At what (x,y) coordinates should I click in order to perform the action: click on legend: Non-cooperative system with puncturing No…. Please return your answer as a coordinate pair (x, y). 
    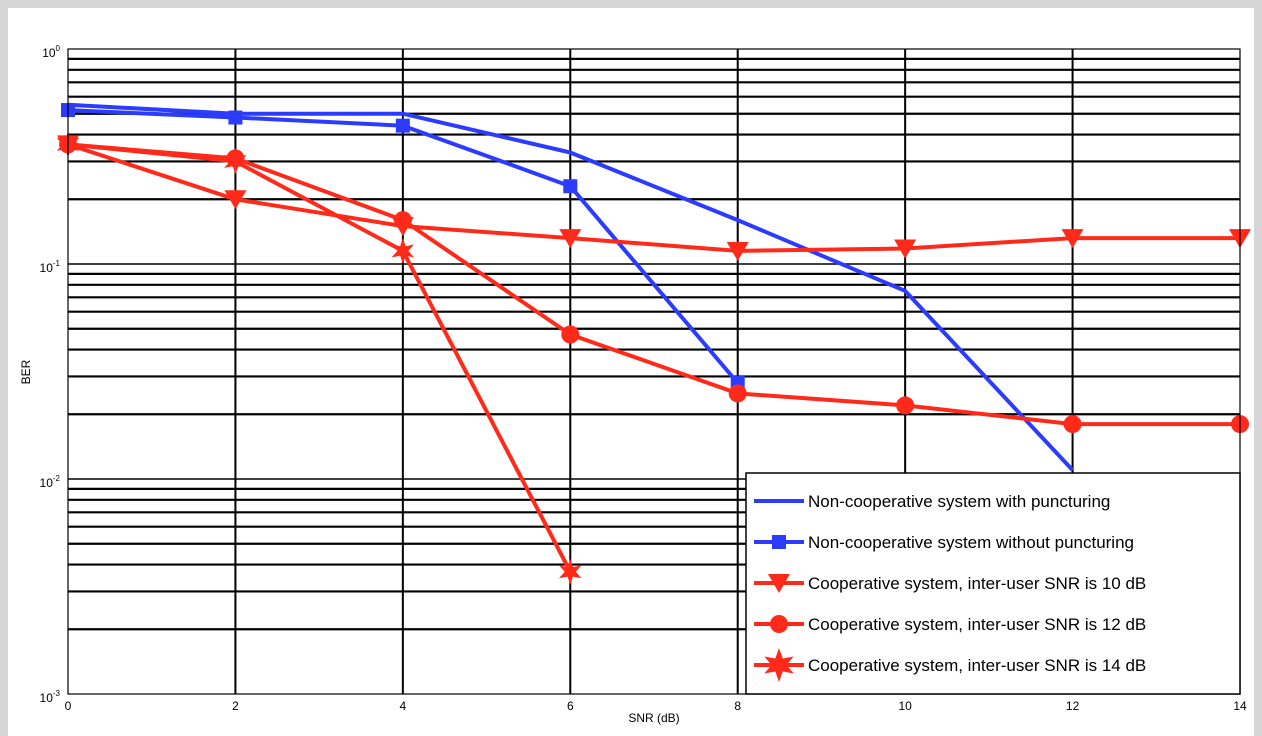
    Looking at the image, I should click on (993, 583).